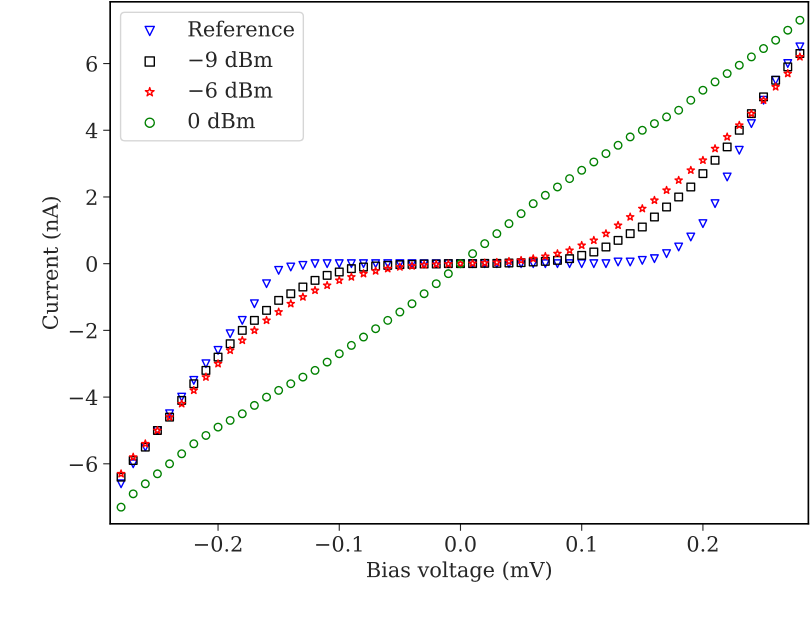 This screenshot has height=617, width=810. What do you see at coordinates (91, 264) in the screenshot?
I see `y-tick-label: 0` at bounding box center [91, 264].